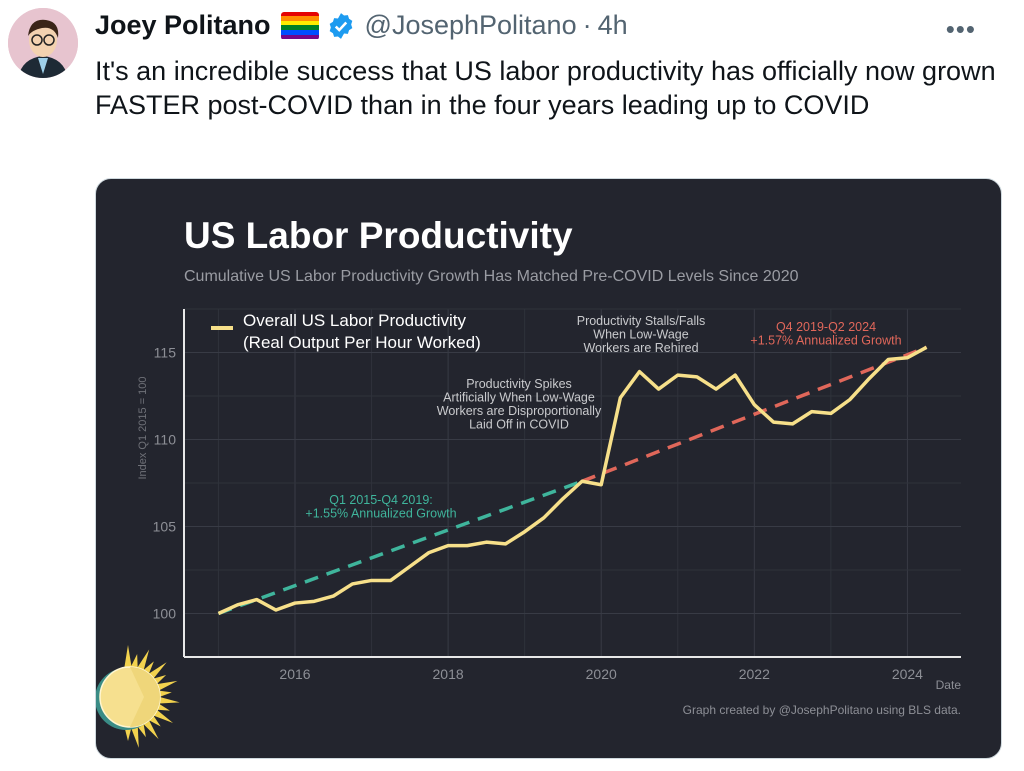 Image resolution: width=1024 pixels, height=771 pixels. I want to click on annotation-text: Workers are Rehired, so click(640, 348).